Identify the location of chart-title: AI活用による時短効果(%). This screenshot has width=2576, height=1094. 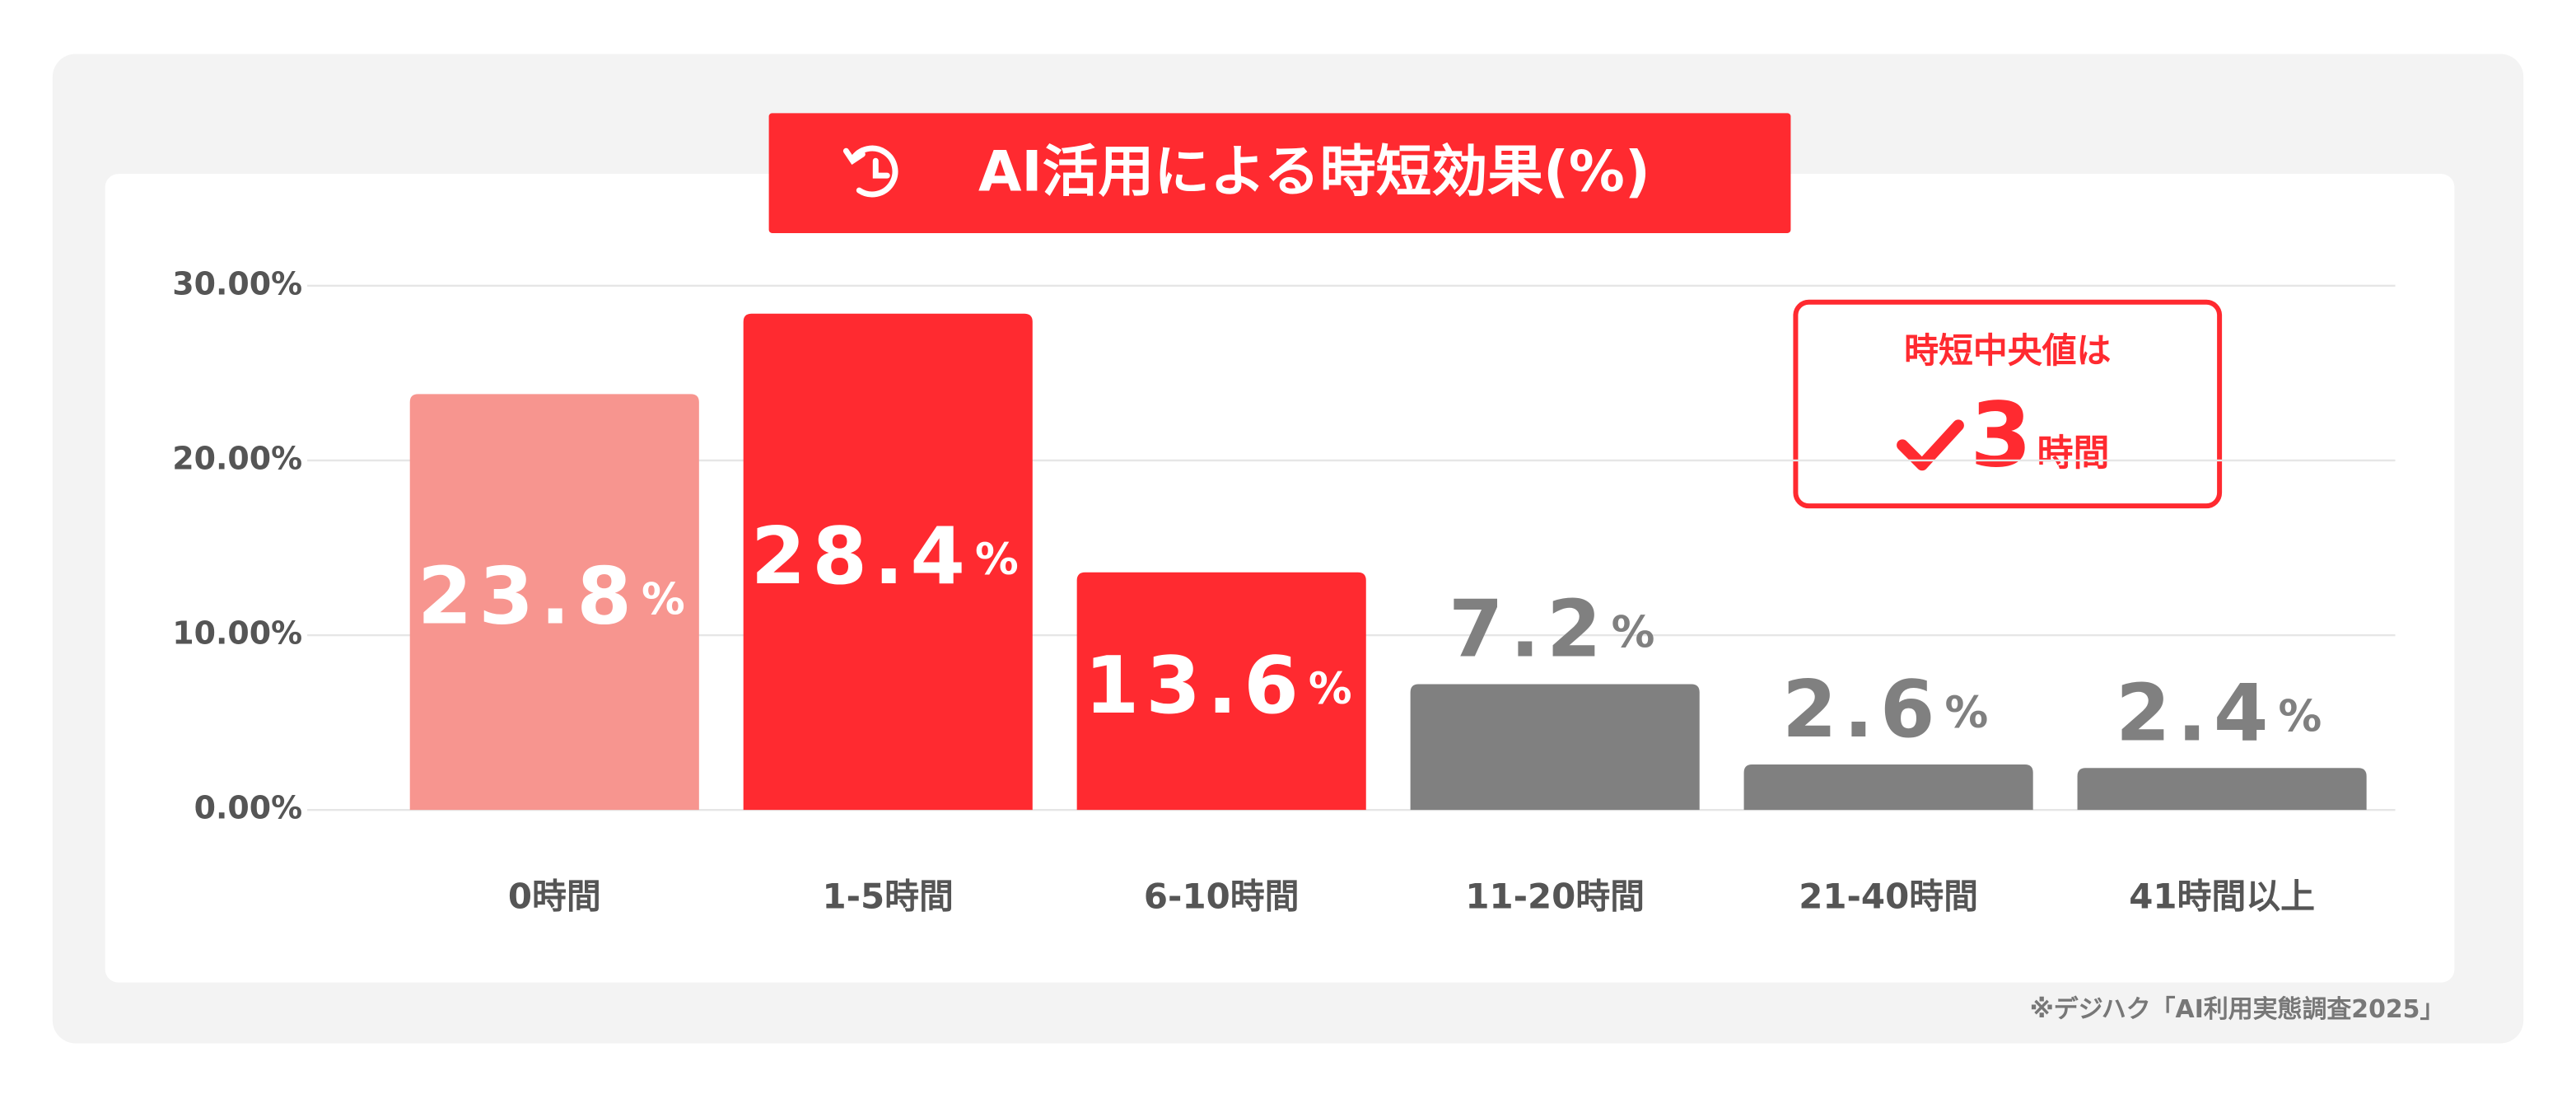
(1314, 171).